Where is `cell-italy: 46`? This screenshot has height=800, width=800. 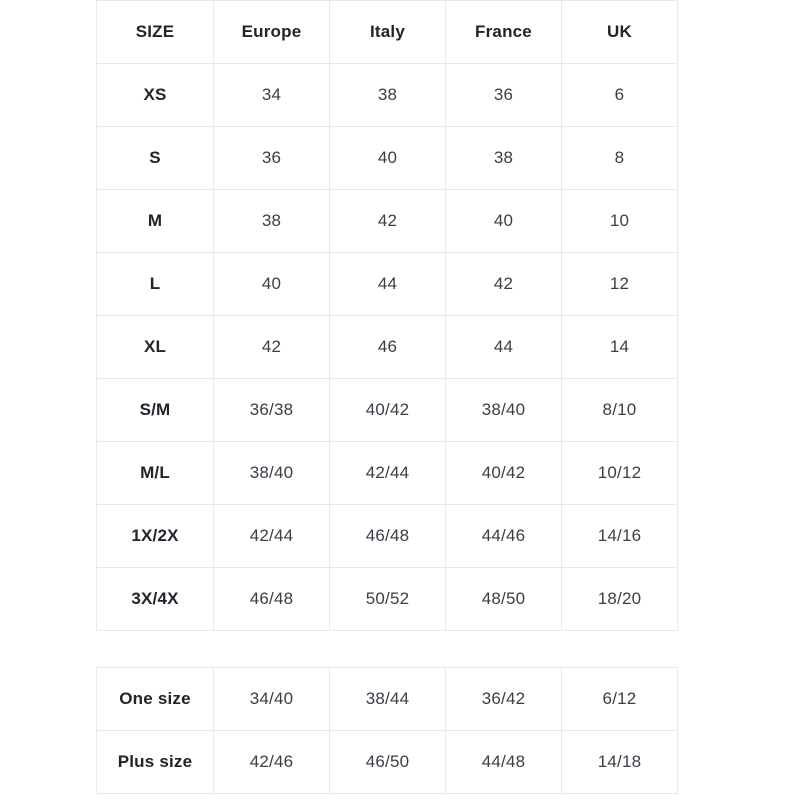
cell-italy: 46 is located at coordinates (387, 347).